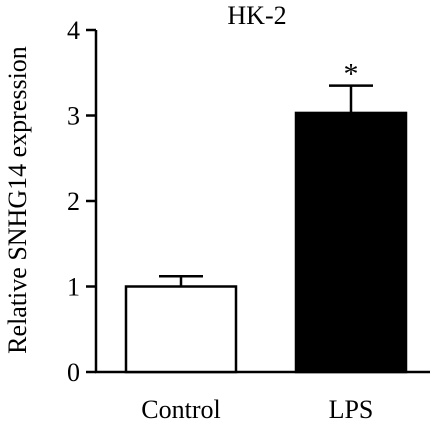 The height and width of the screenshot is (428, 439). What do you see at coordinates (73, 201) in the screenshot?
I see `y-tick-label: 2` at bounding box center [73, 201].